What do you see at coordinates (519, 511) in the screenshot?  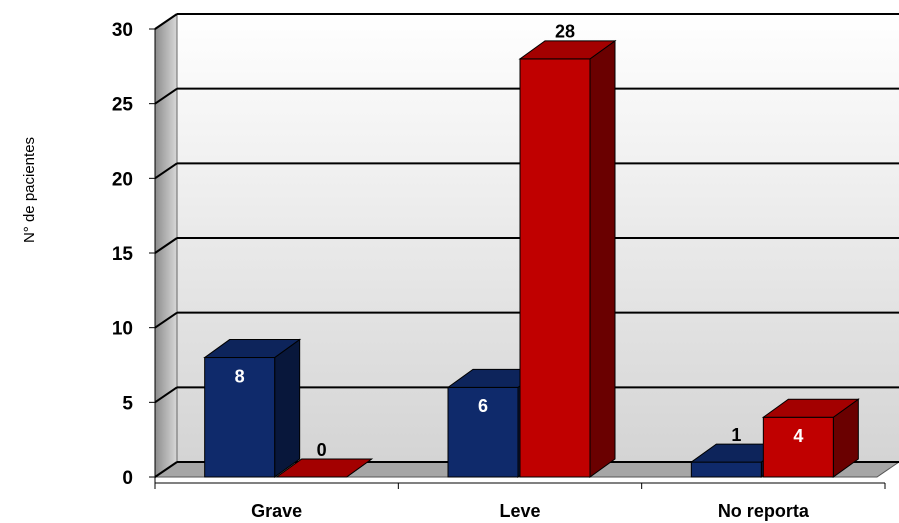 I see `x-tick-label: Leve` at bounding box center [519, 511].